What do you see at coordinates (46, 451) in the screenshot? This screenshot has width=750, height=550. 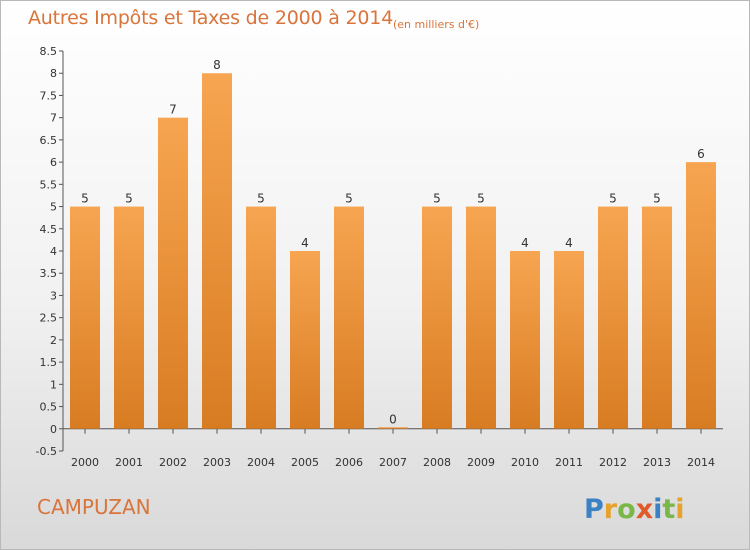 I see `y-tick-label: -0.5` at bounding box center [46, 451].